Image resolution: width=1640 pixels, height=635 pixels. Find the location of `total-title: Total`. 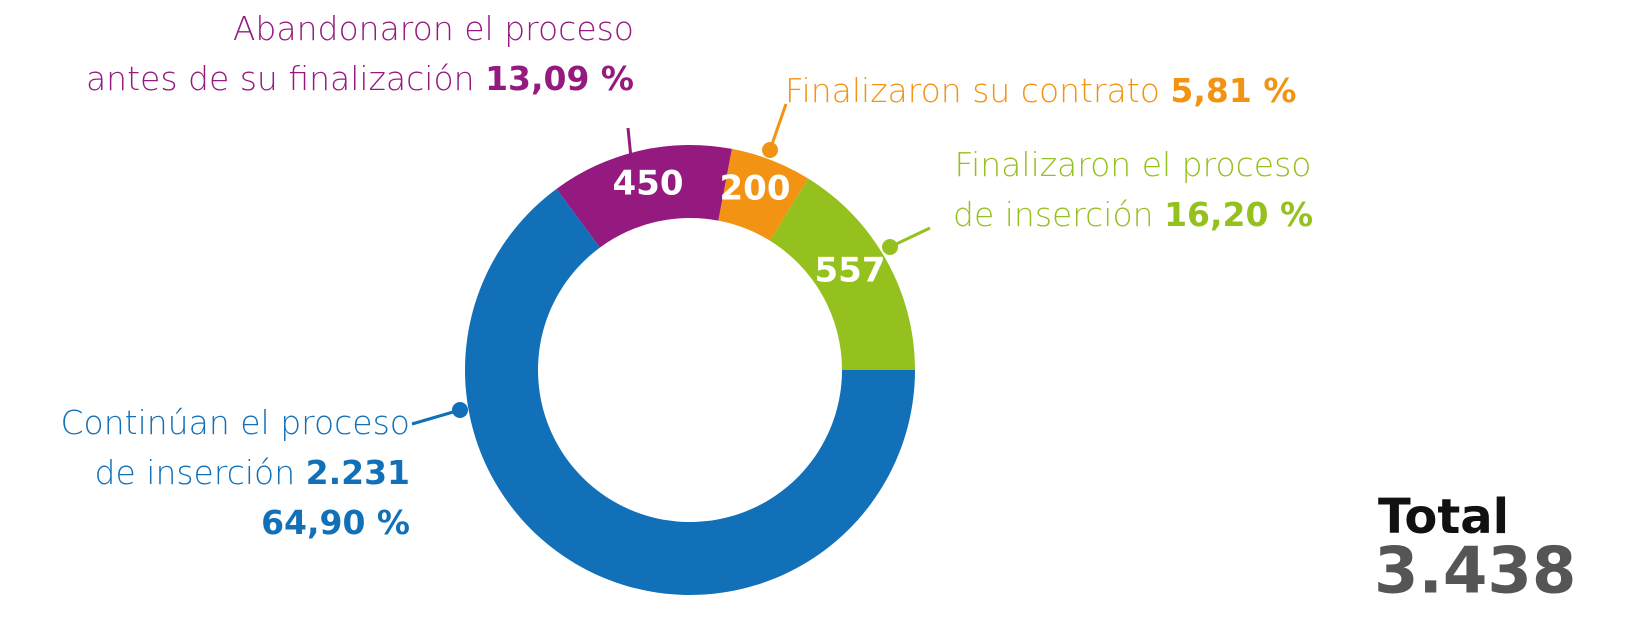

total-title: Total is located at coordinates (1443, 517).